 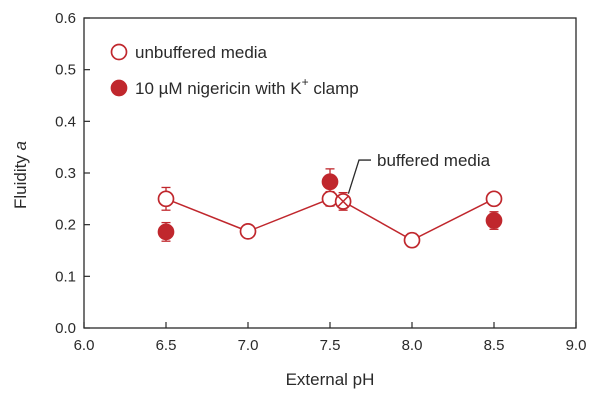 What do you see at coordinates (305, 82) in the screenshot?
I see `legend-label-nigericin-sup: +` at bounding box center [305, 82].